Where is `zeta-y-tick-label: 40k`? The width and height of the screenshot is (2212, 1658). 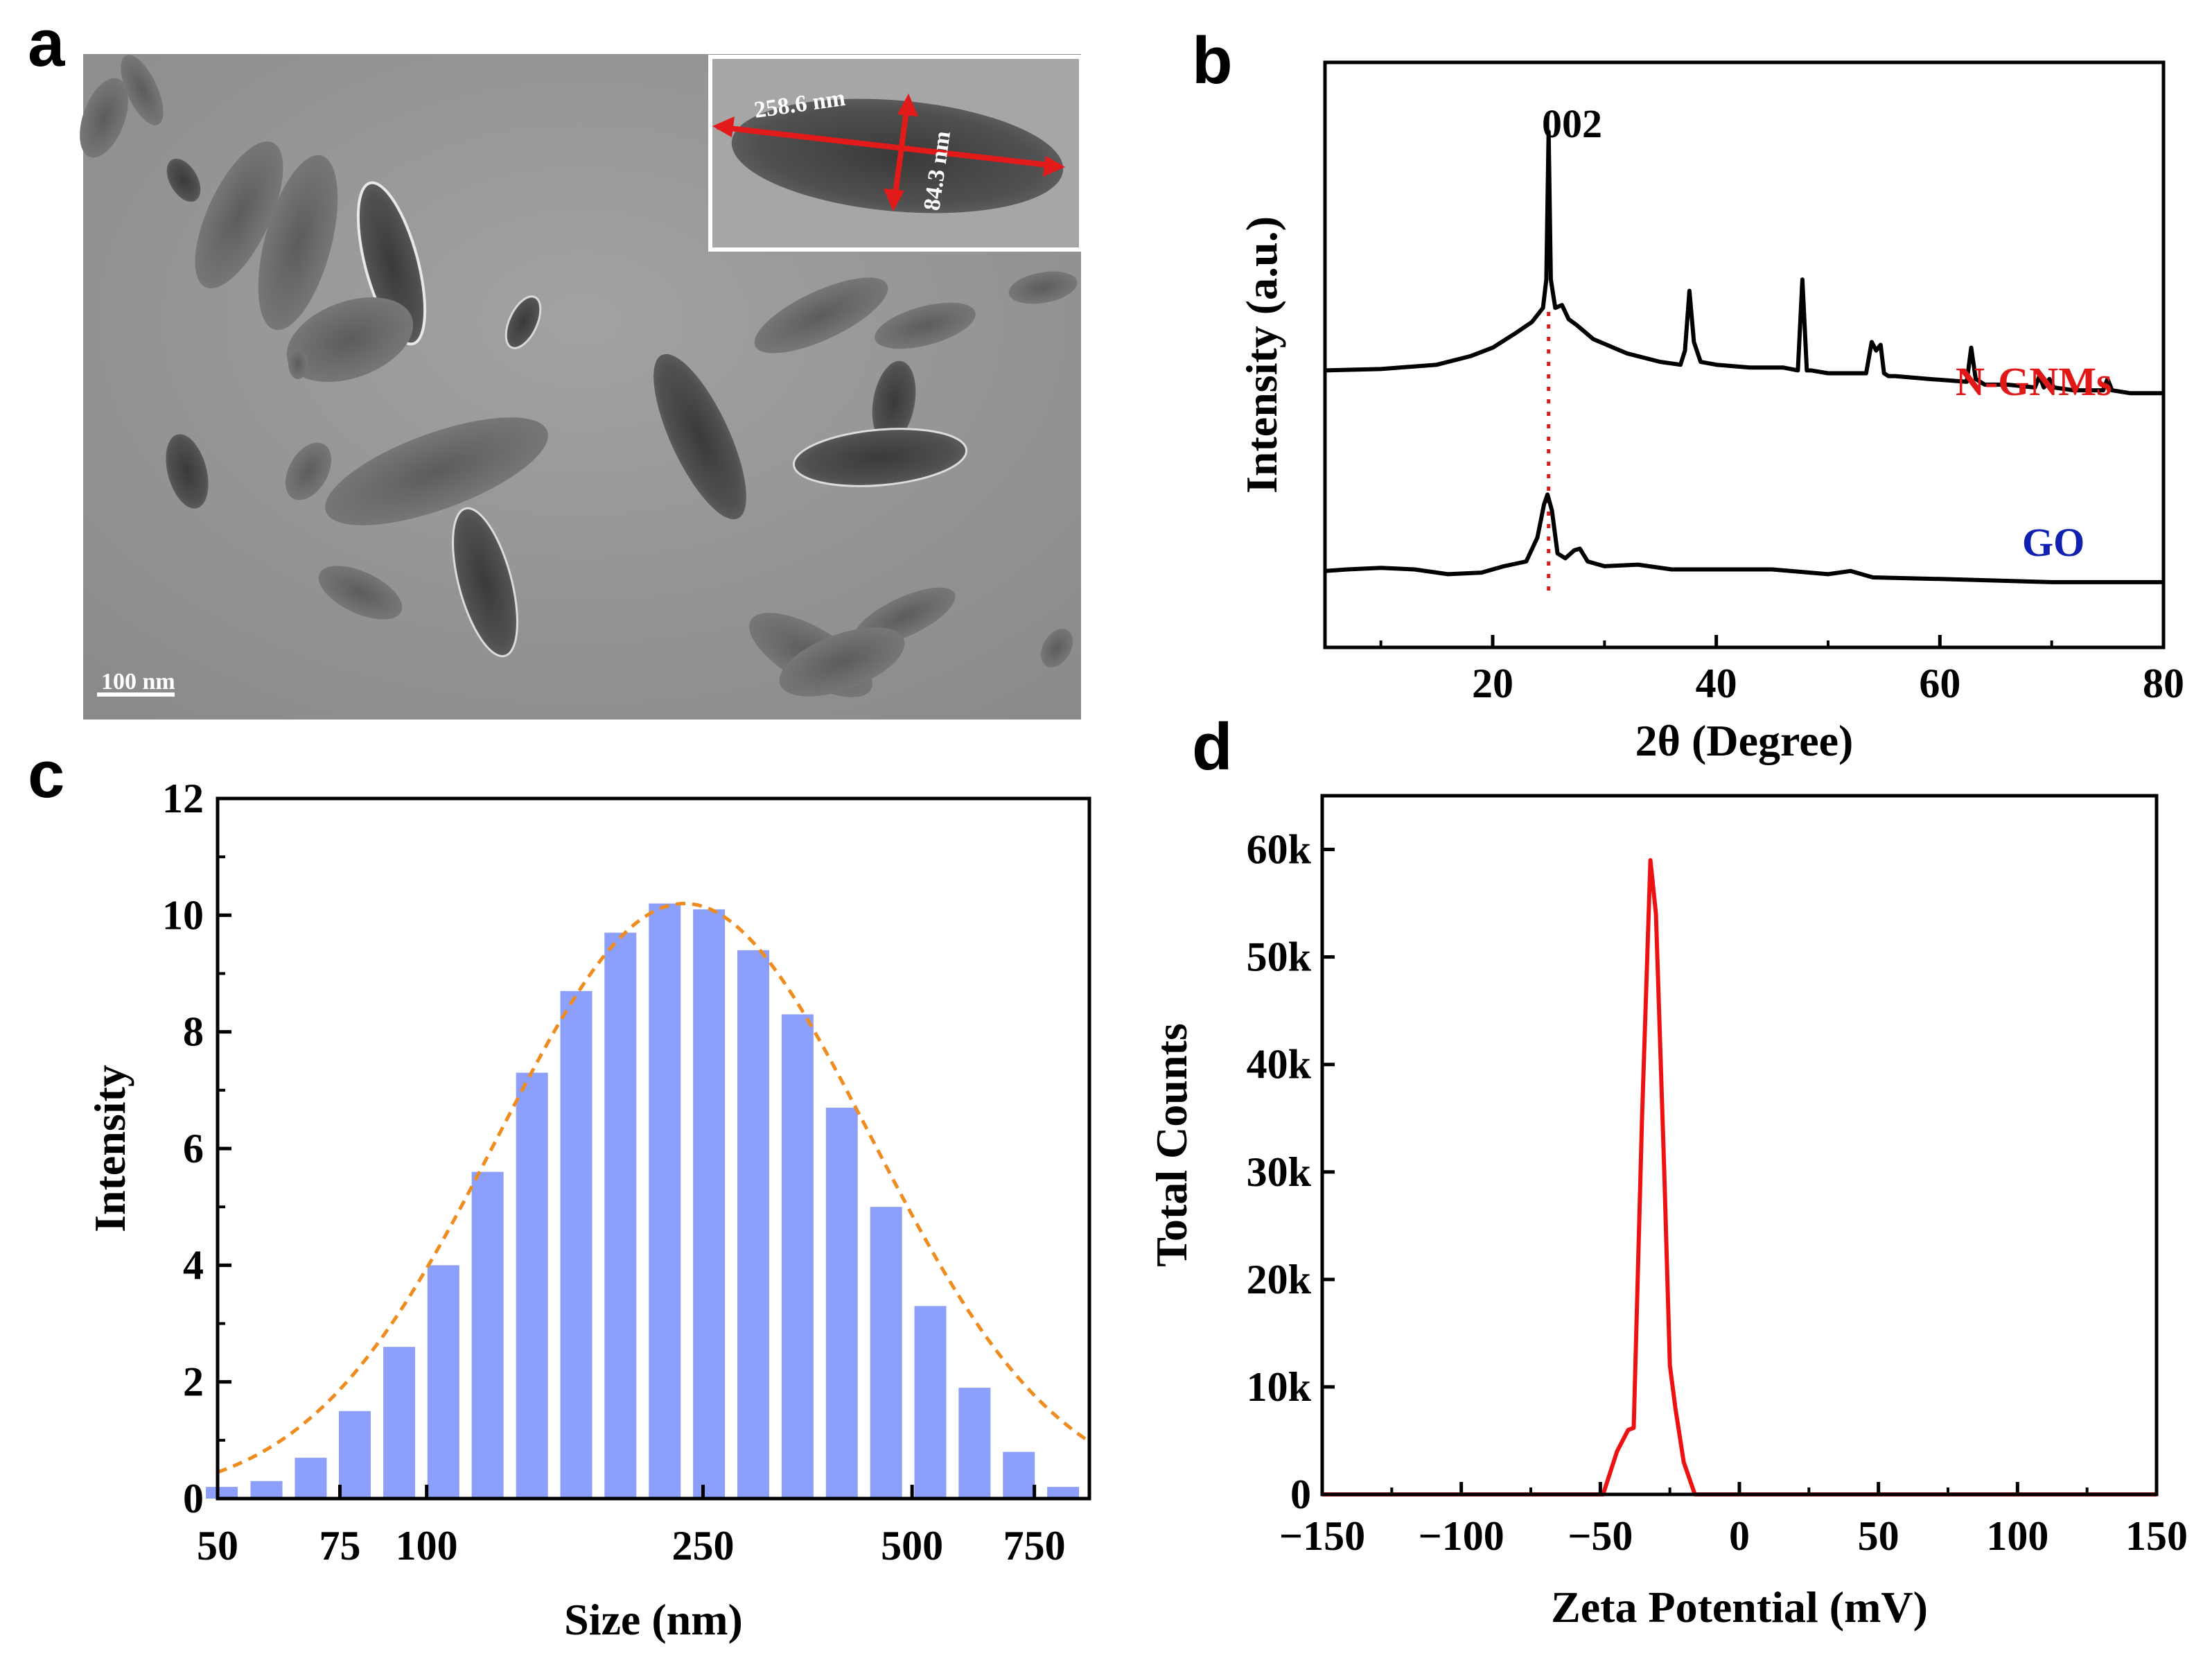 zeta-y-tick-label: 40k is located at coordinates (1279, 1065).